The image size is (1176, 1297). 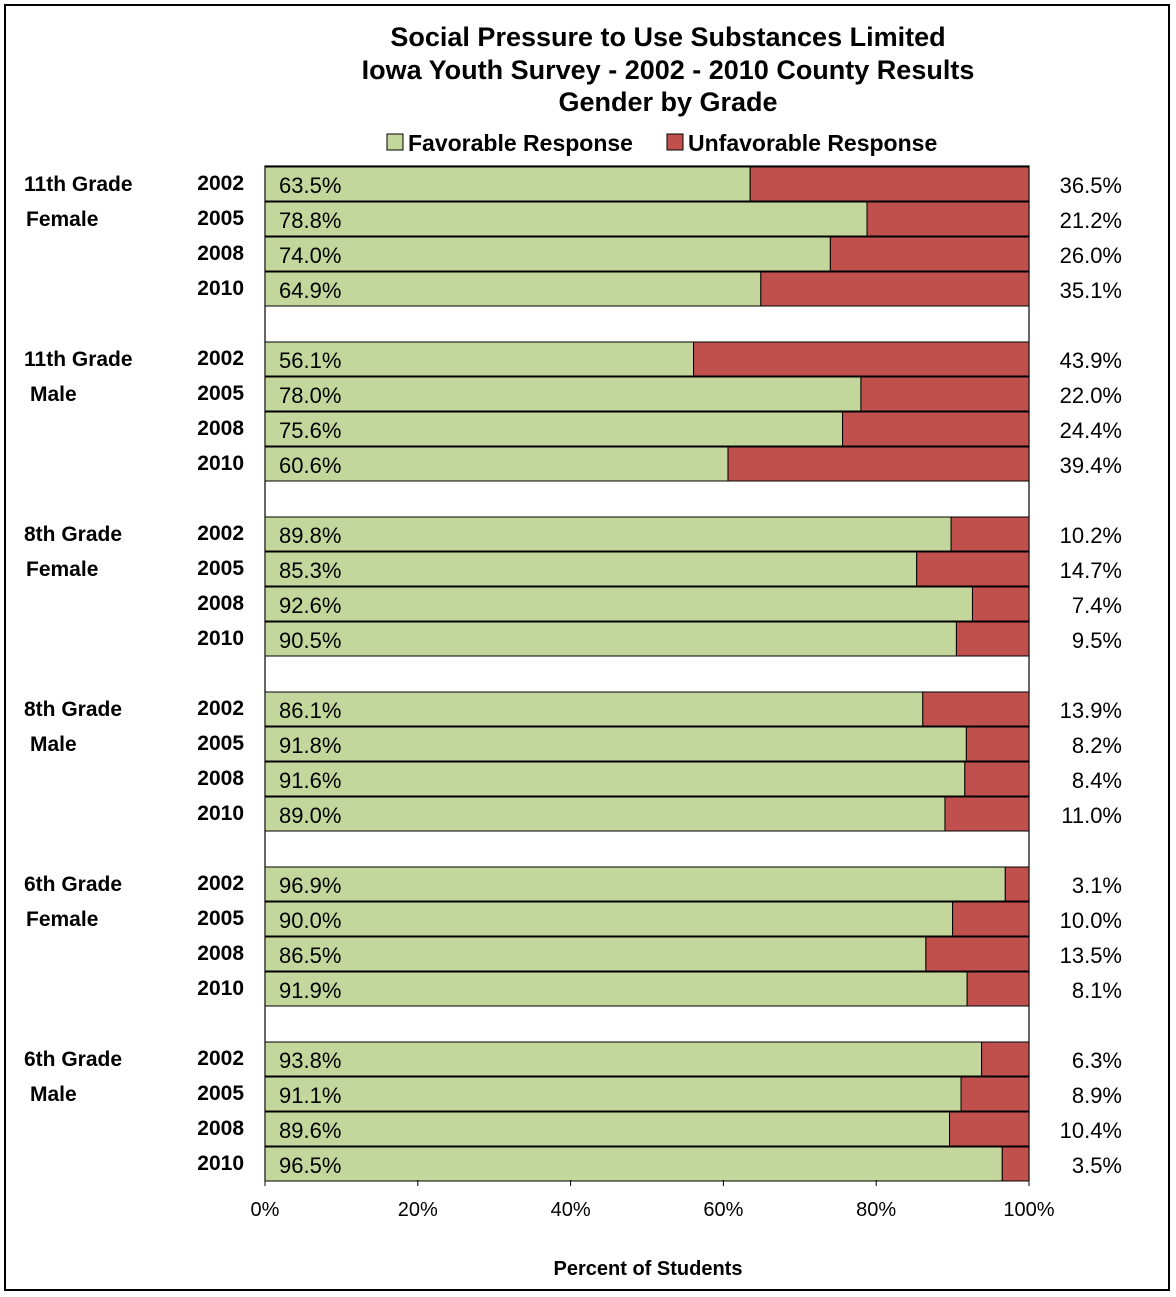 What do you see at coordinates (1097, 1060) in the screenshot?
I see `unfavorable-data-label: 6.3%` at bounding box center [1097, 1060].